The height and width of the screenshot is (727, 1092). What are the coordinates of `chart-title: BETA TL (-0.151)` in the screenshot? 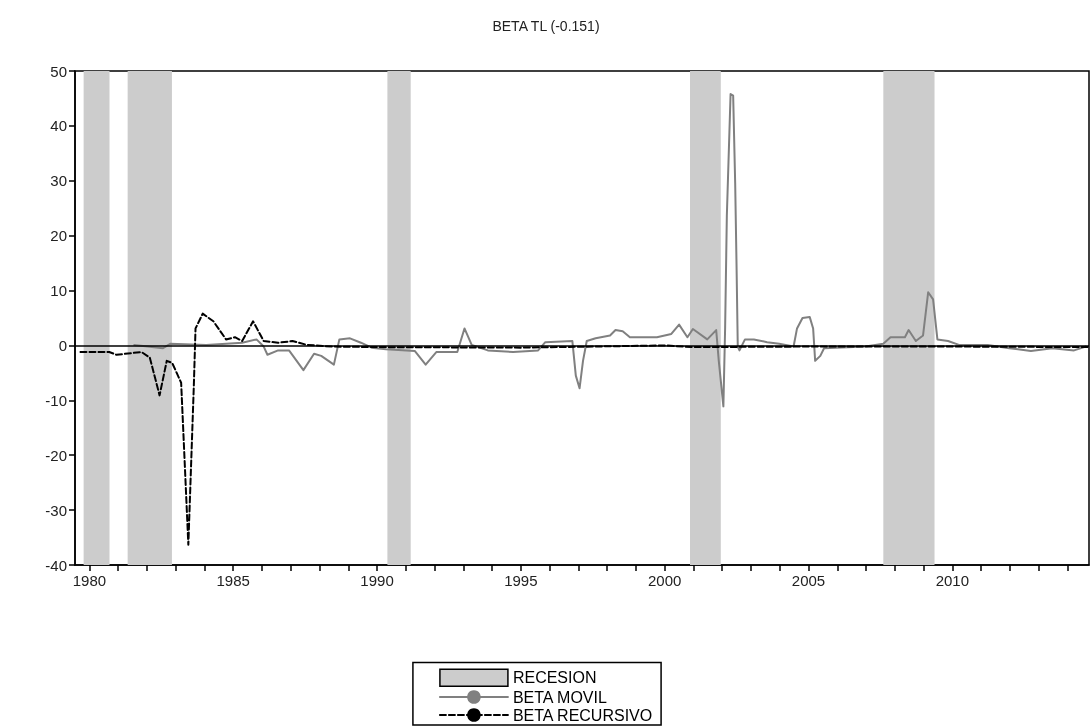 It's located at (546, 26).